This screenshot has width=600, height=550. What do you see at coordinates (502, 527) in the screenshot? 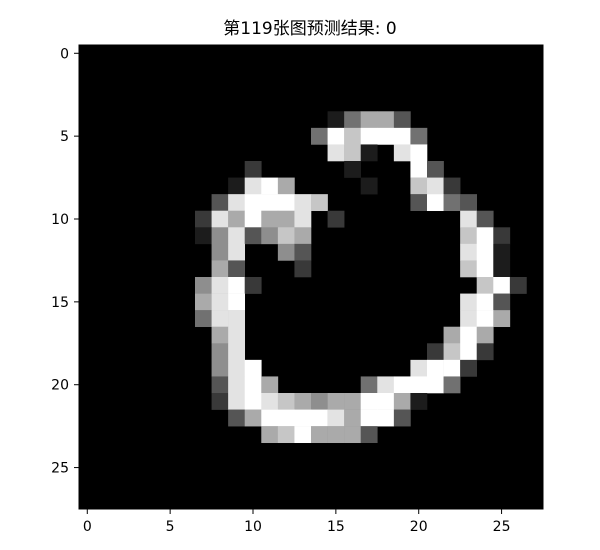
I see `x-tick-label: 25` at bounding box center [502, 527].